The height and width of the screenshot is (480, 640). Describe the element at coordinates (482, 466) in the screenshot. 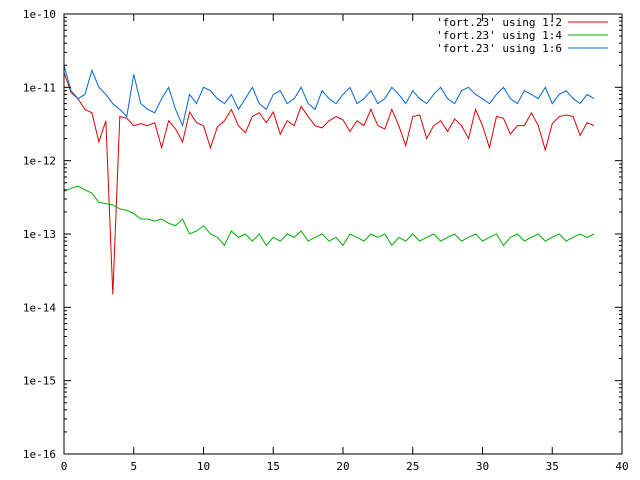

I see `x-tick-label: 30` at that location.